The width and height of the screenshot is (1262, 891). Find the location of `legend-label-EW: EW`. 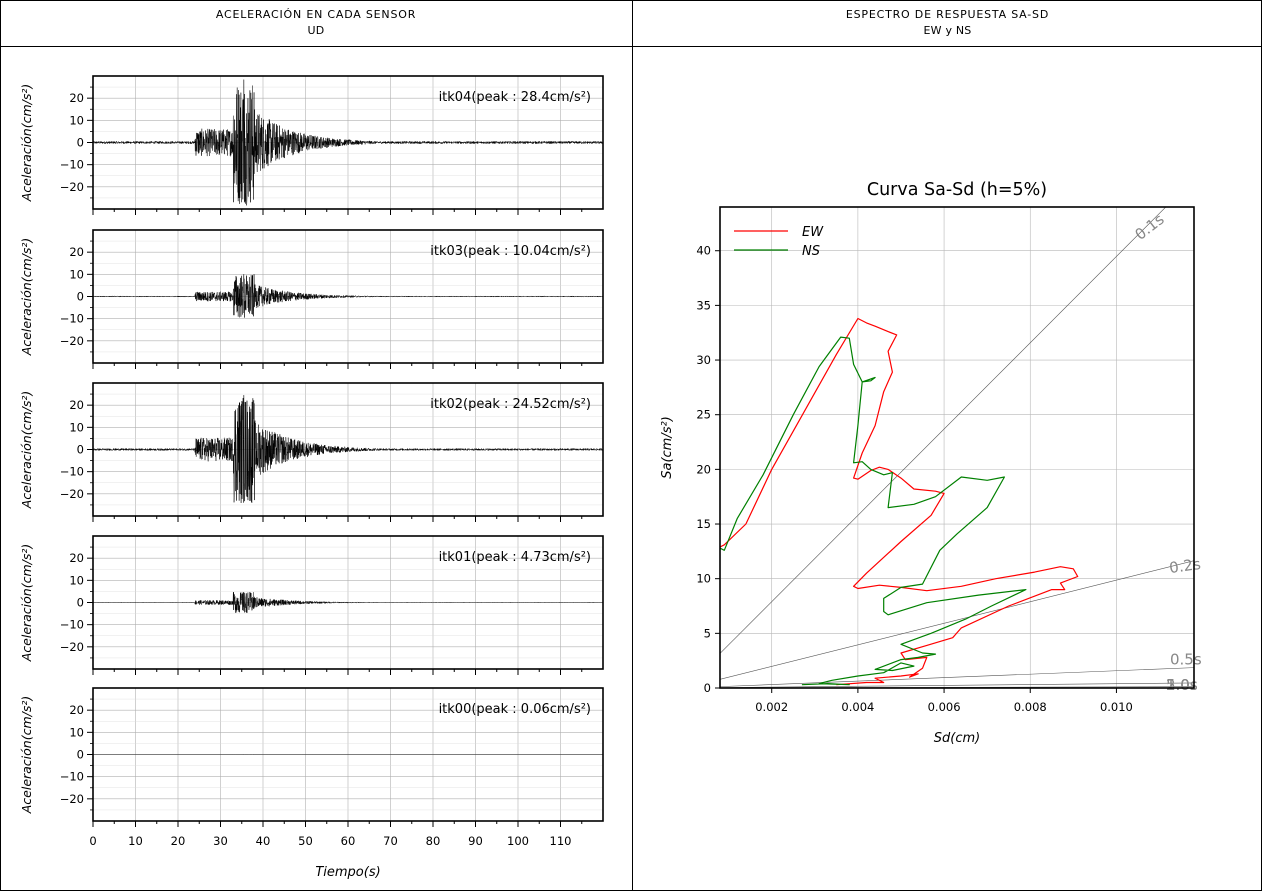

legend-label-EW: EW is located at coordinates (813, 232).